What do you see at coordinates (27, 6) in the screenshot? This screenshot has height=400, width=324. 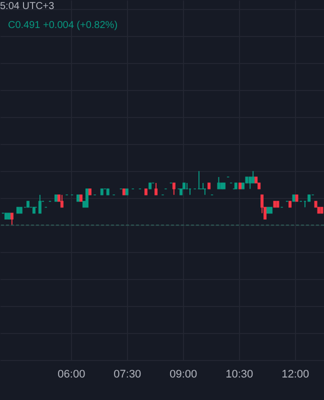 I see `text: 5:04 UTC+3` at bounding box center [27, 6].